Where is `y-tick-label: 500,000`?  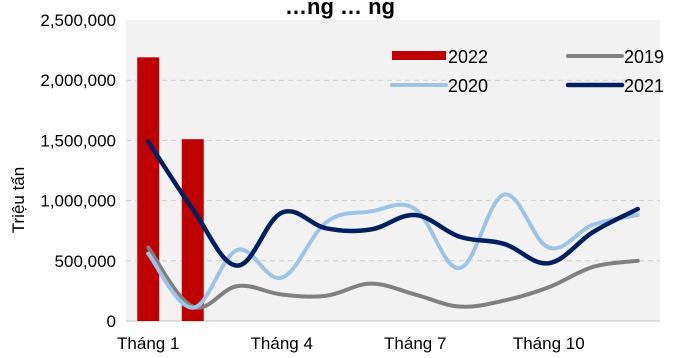
y-tick-label: 500,000 is located at coordinates (85, 261).